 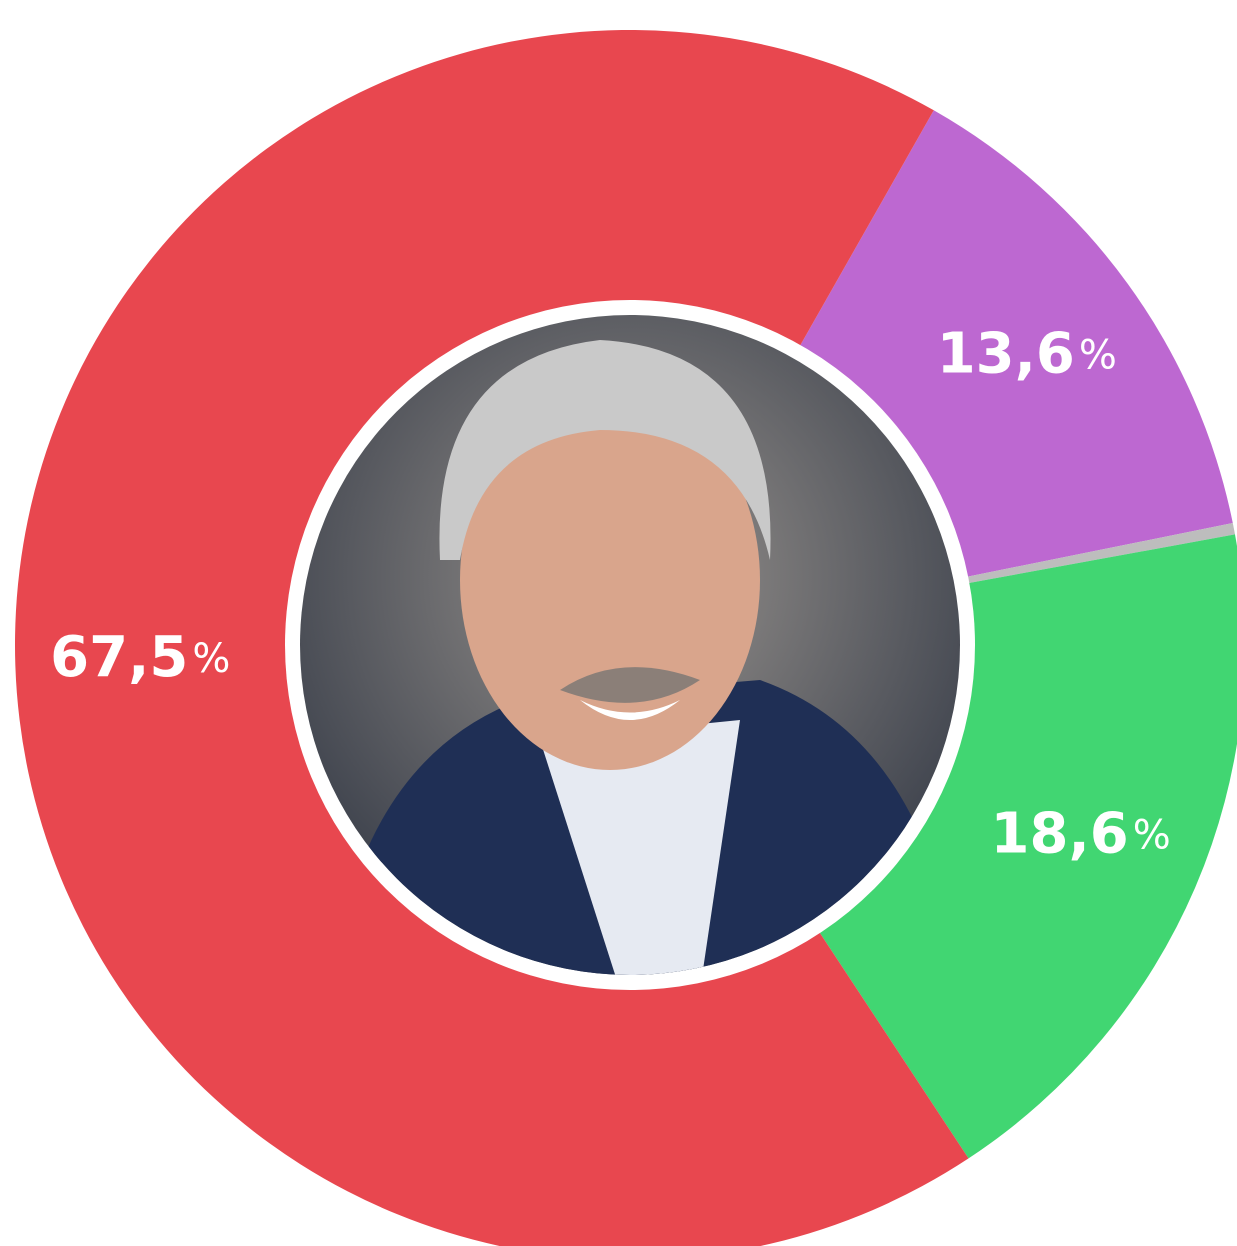 I want to click on value-number: 18,6, so click(x=1060, y=834).